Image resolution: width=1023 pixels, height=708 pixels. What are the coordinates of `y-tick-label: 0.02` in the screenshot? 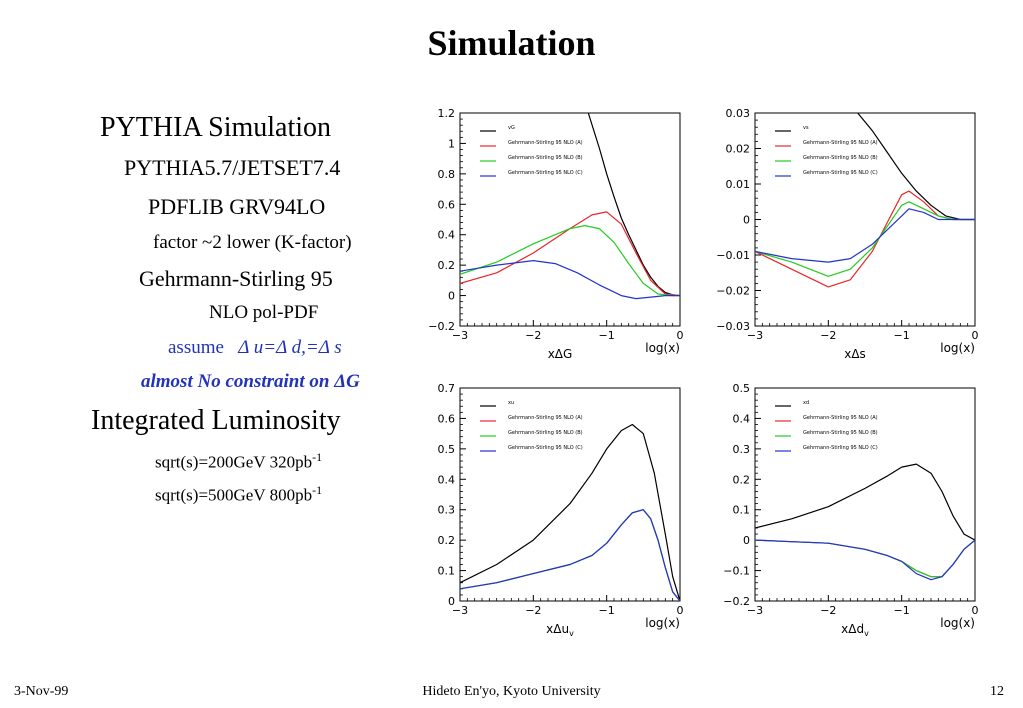 It's located at (738, 149).